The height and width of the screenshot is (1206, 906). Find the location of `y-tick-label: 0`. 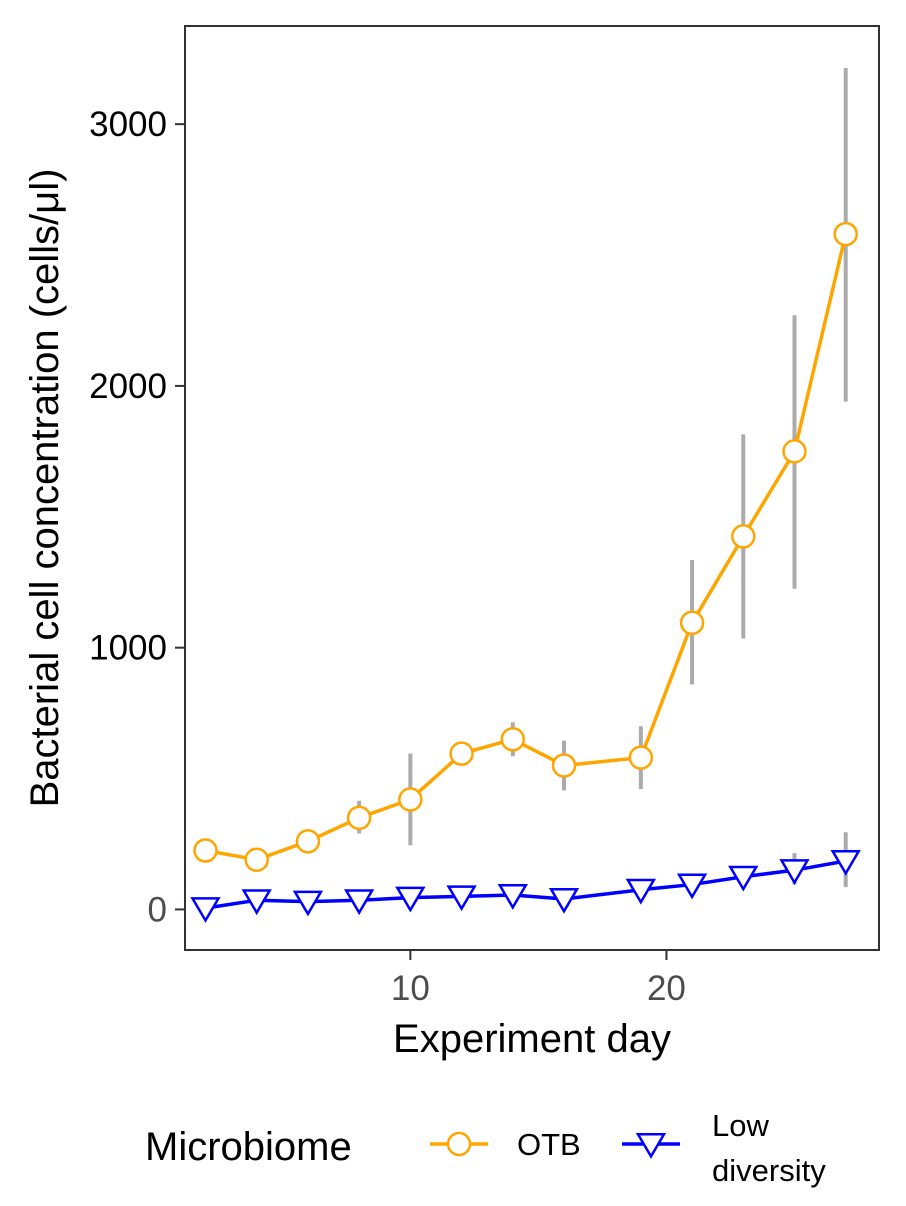

y-tick-label: 0 is located at coordinates (157, 909).